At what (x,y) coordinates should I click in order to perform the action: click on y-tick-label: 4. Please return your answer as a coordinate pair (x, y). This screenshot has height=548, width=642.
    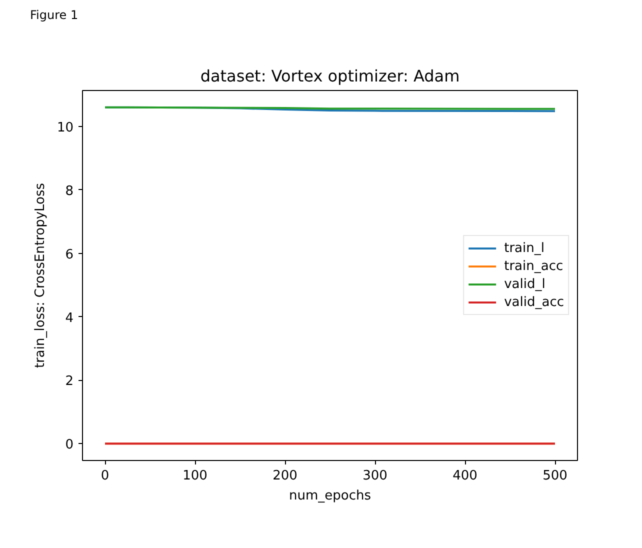
    Looking at the image, I should click on (69, 318).